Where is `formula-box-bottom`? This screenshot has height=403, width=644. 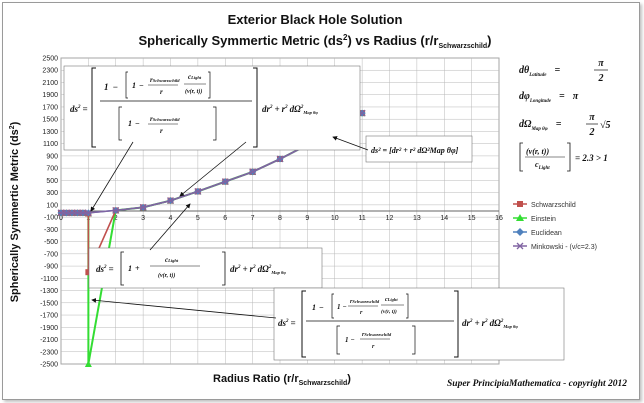
formula-box-bottom is located at coordinates (419, 324).